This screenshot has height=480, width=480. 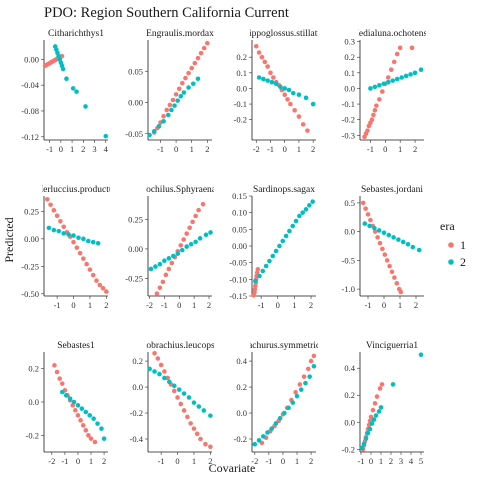 I want to click on chart-title: PDO: Region Southern California Current, so click(x=166, y=13).